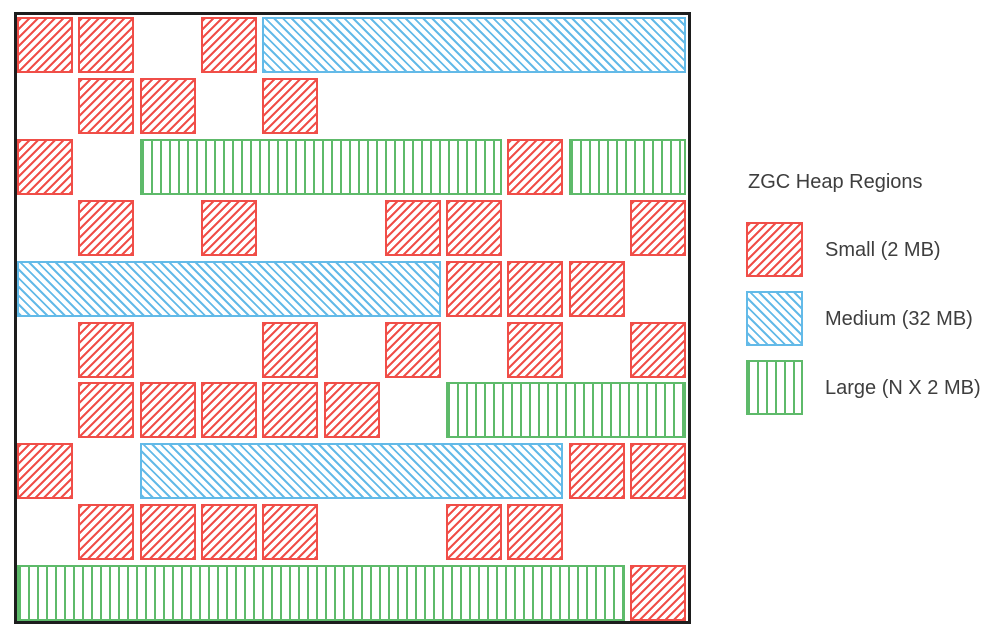  What do you see at coordinates (899, 318) in the screenshot?
I see `legend-label-medium: Medium (32 MB)` at bounding box center [899, 318].